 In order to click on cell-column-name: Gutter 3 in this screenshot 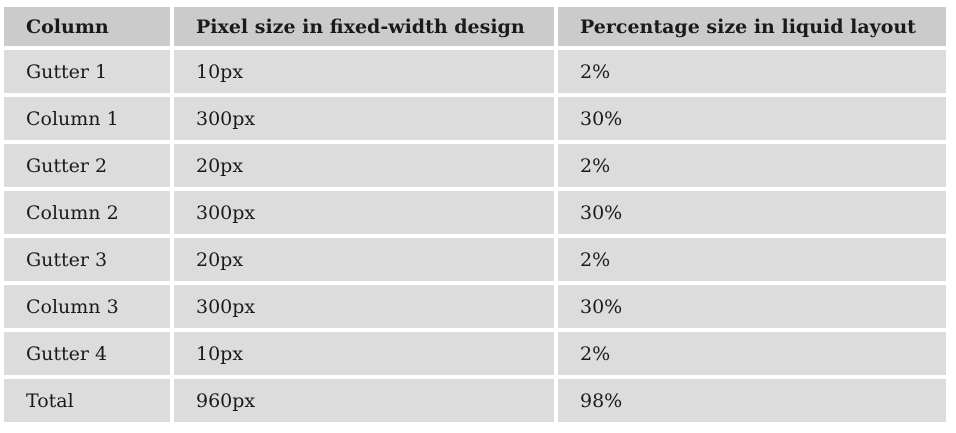, I will do `click(87, 259)`.